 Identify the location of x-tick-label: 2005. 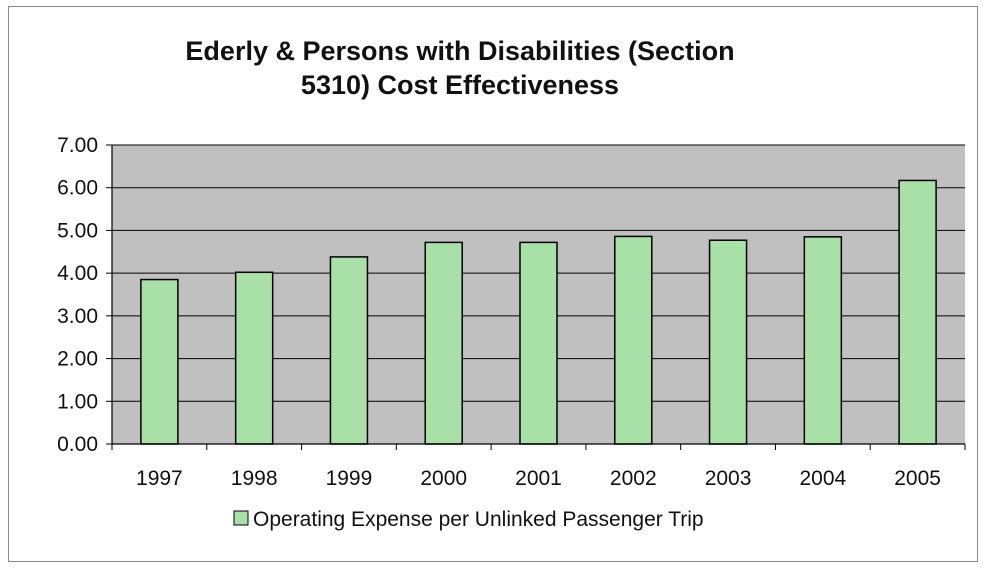
(917, 478).